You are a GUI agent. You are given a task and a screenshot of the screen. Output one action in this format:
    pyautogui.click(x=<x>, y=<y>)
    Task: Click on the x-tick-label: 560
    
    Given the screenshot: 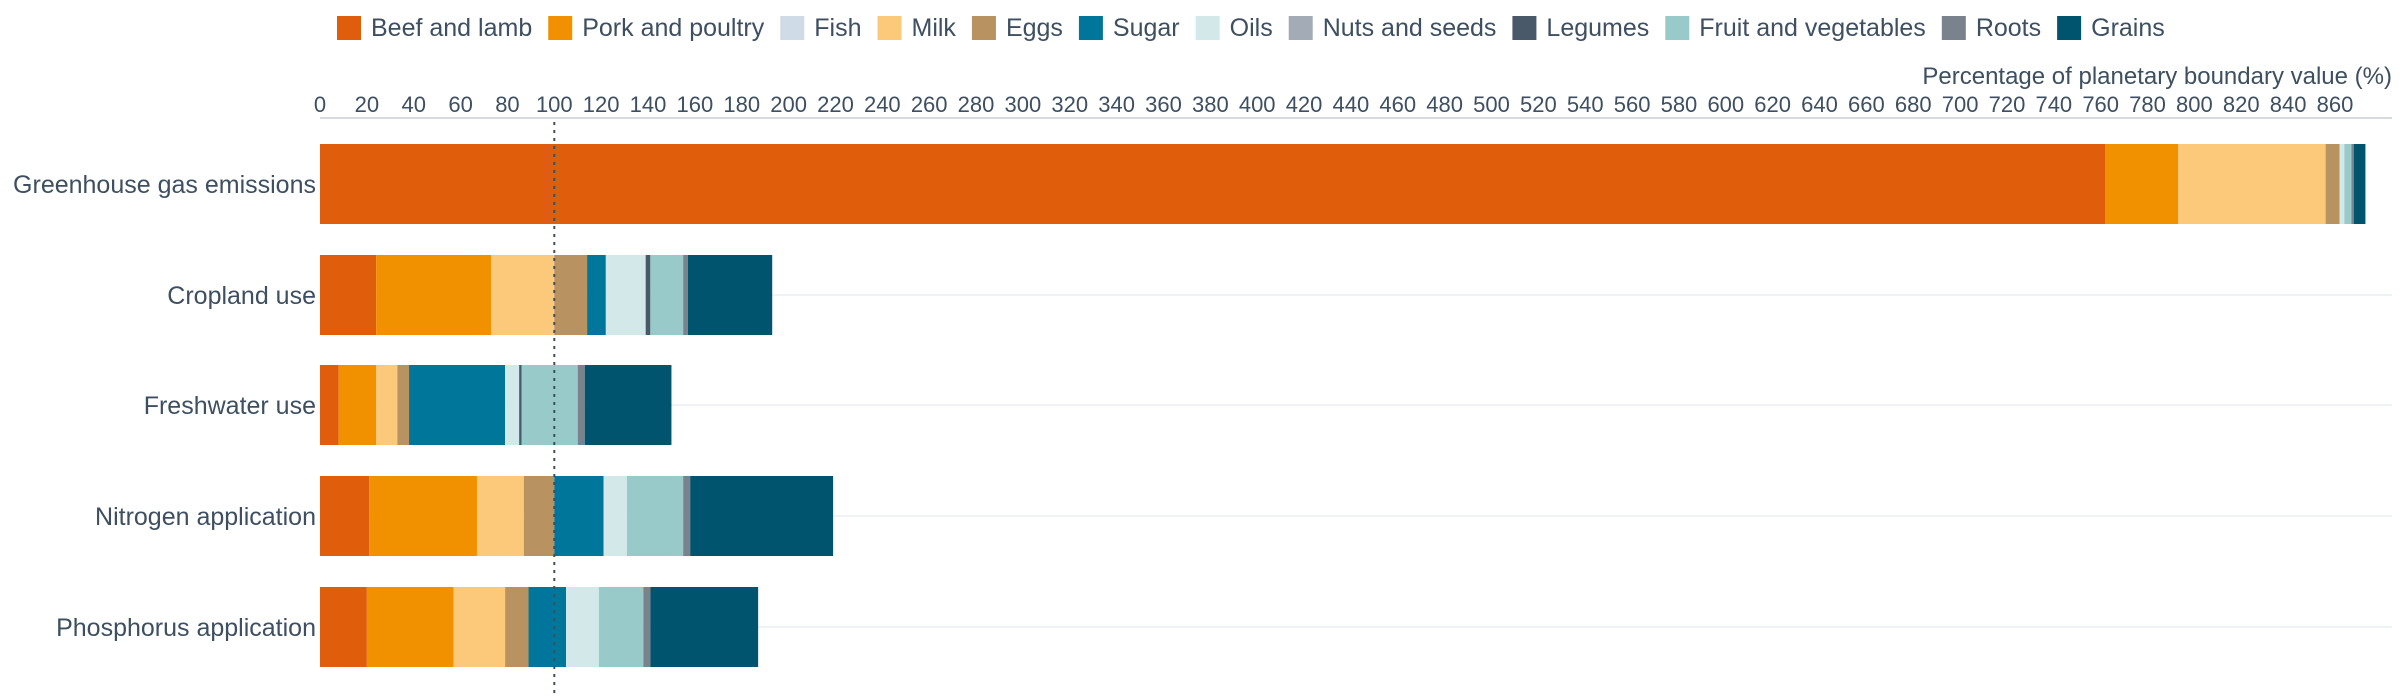 What is the action you would take?
    pyautogui.click(x=1632, y=104)
    